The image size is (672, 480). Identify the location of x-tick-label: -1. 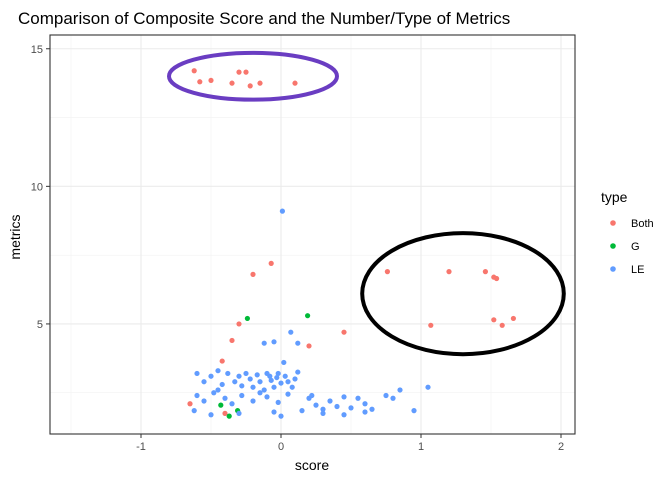
(141, 447).